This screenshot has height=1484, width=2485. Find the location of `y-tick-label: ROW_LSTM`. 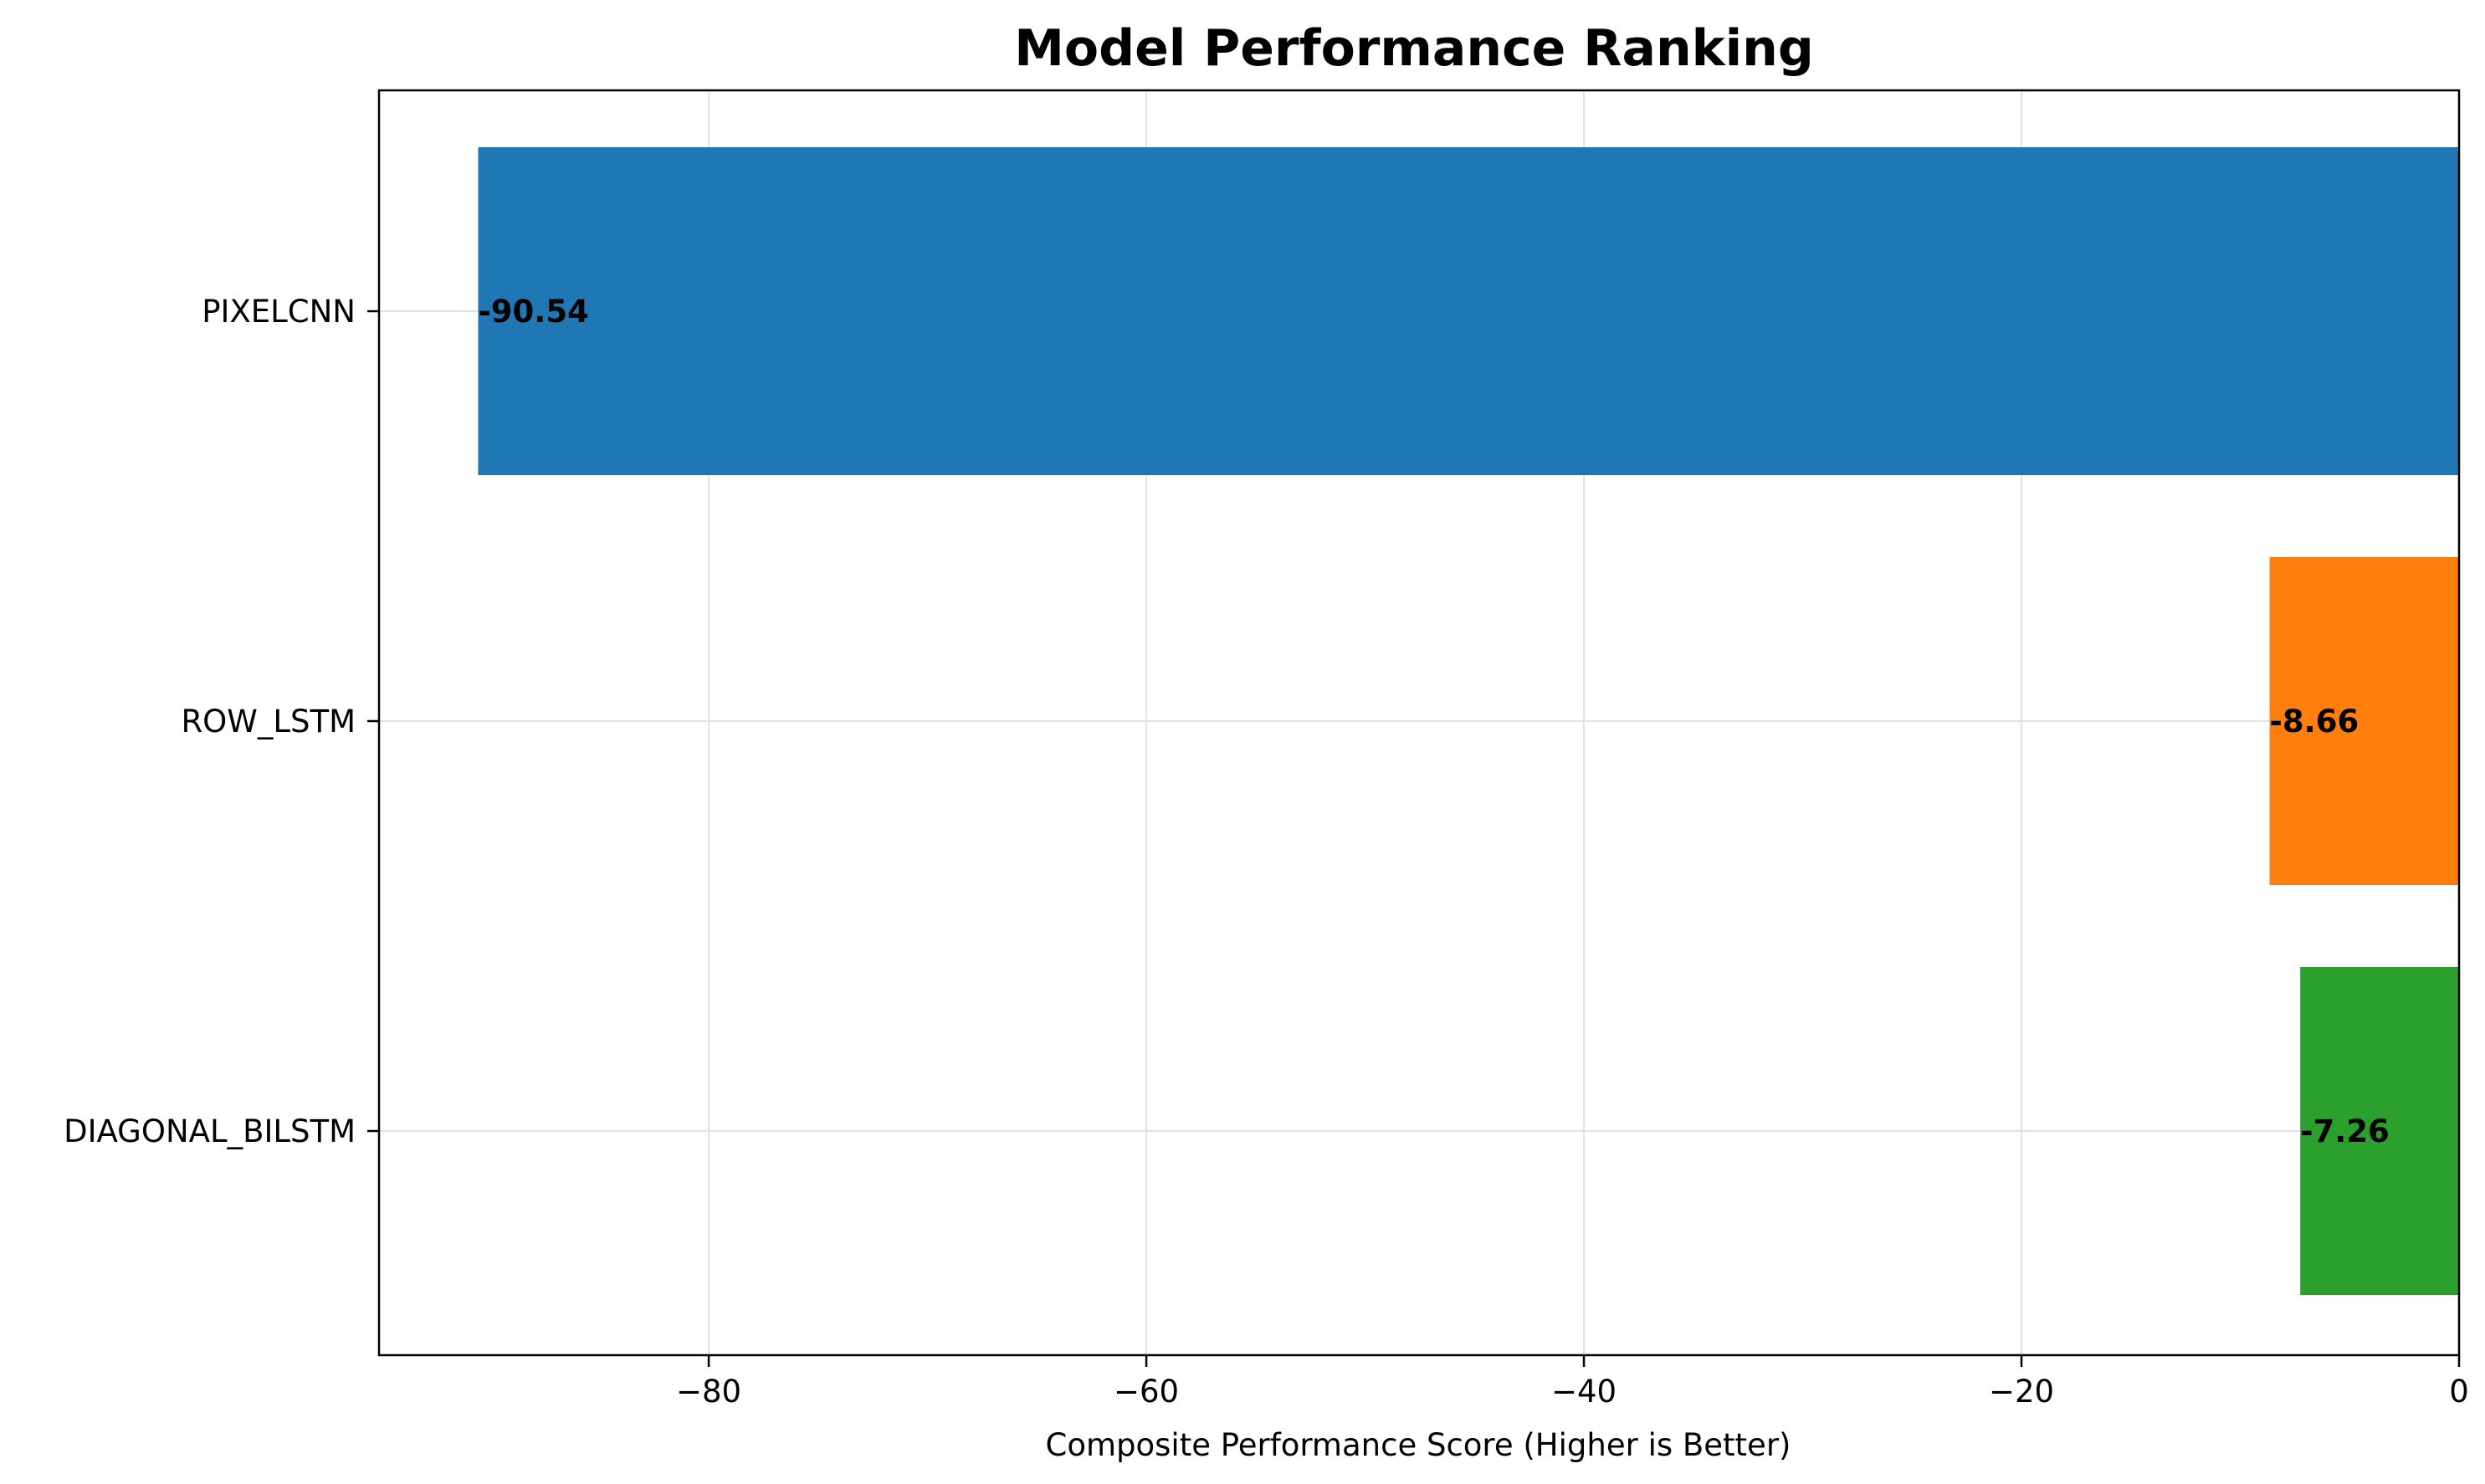

y-tick-label: ROW_LSTM is located at coordinates (268, 721).